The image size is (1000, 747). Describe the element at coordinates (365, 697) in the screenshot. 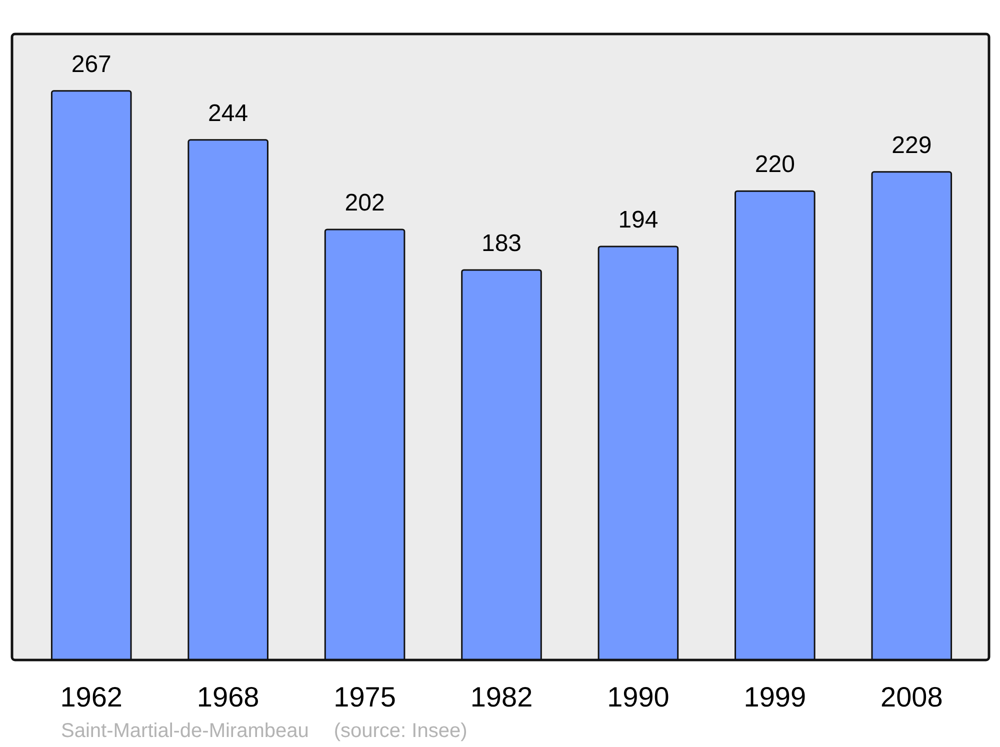

I see `x-tick-label: 1975` at that location.